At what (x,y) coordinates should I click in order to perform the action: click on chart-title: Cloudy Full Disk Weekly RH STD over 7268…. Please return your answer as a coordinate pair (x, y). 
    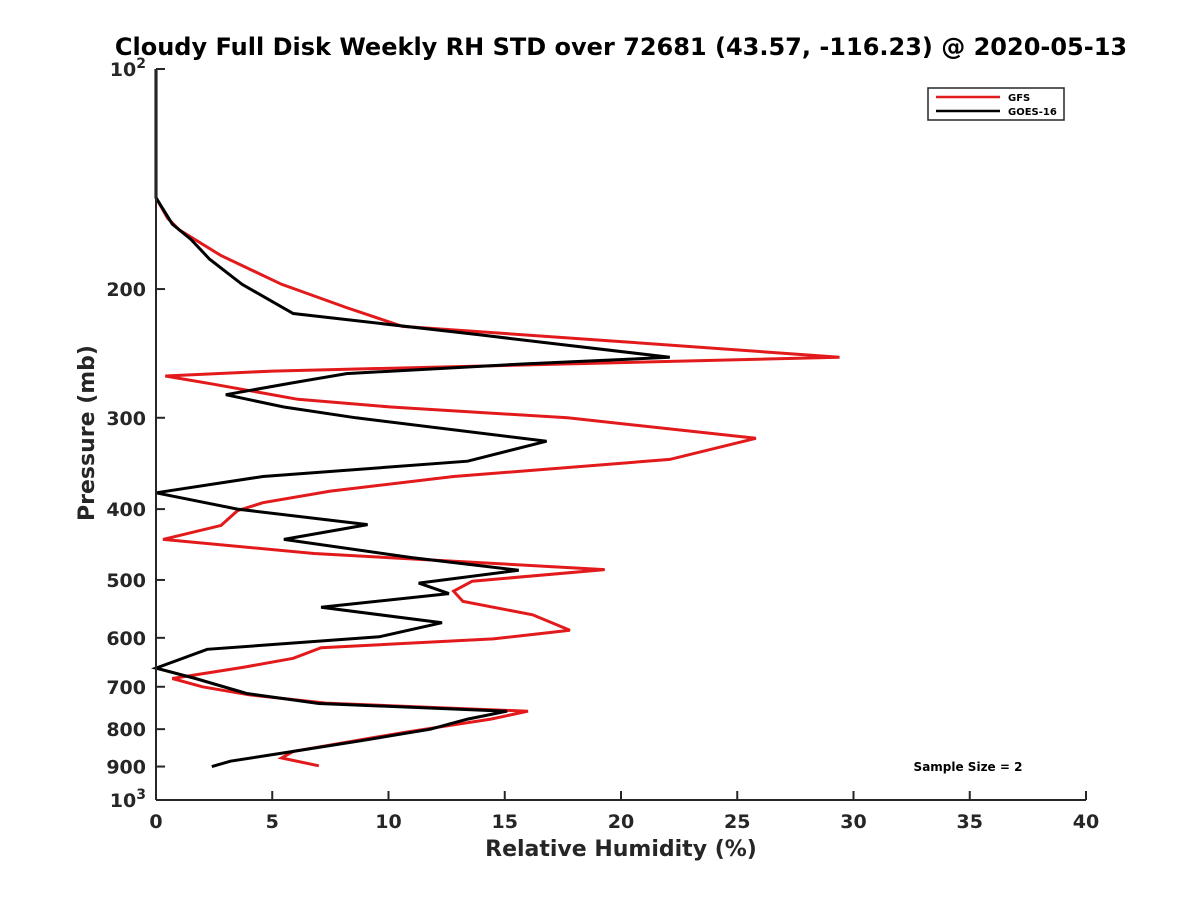
    Looking at the image, I should click on (621, 47).